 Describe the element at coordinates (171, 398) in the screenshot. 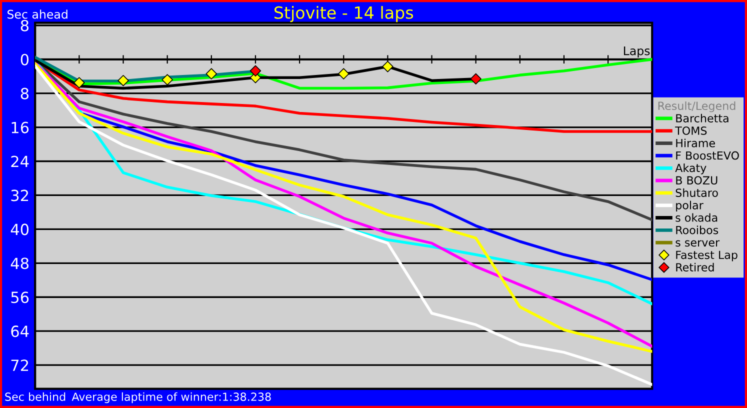

I see `text: Average laptime of winner:1:38.238` at that location.